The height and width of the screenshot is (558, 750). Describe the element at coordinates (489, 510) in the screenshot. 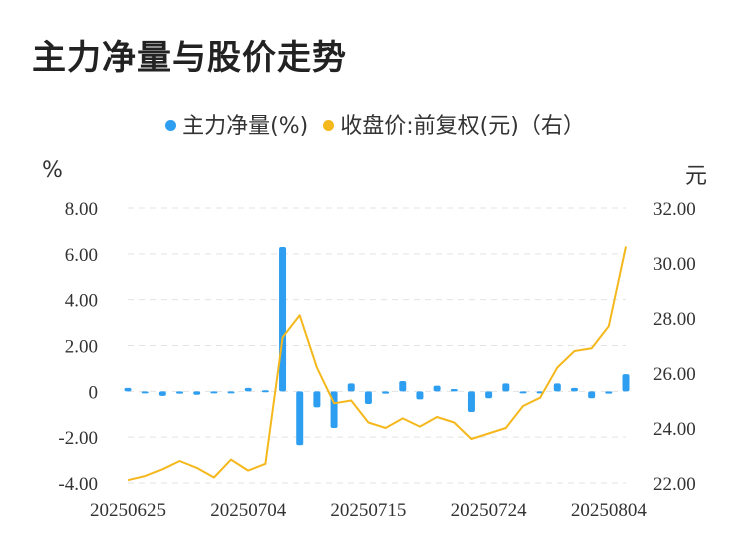

I see `x-tick-label: 20250724` at that location.